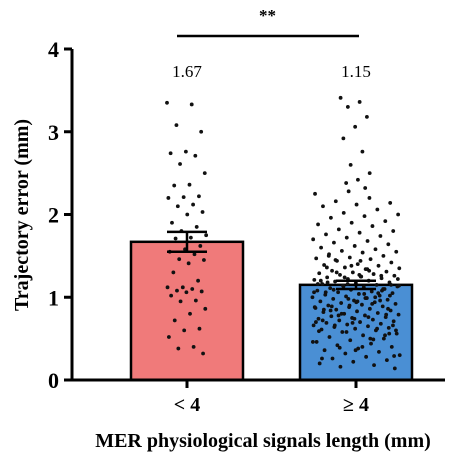  Describe the element at coordinates (53, 49) in the screenshot. I see `y-tick-label: 4` at that location.